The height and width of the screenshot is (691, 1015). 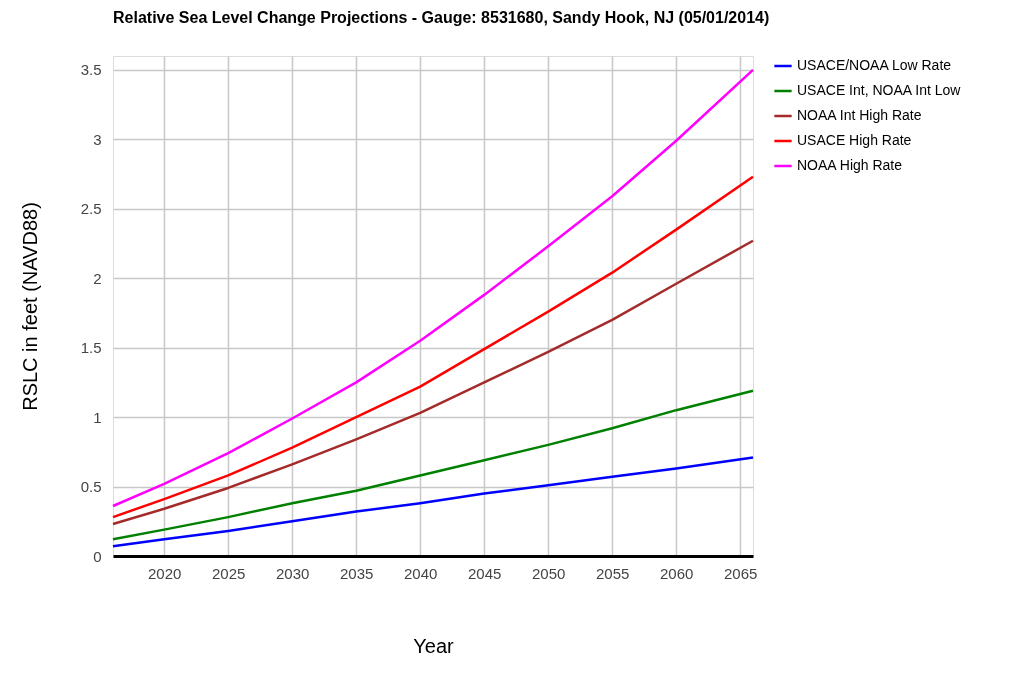 What do you see at coordinates (91, 209) in the screenshot?
I see `y-tick-label: 2.5` at bounding box center [91, 209].